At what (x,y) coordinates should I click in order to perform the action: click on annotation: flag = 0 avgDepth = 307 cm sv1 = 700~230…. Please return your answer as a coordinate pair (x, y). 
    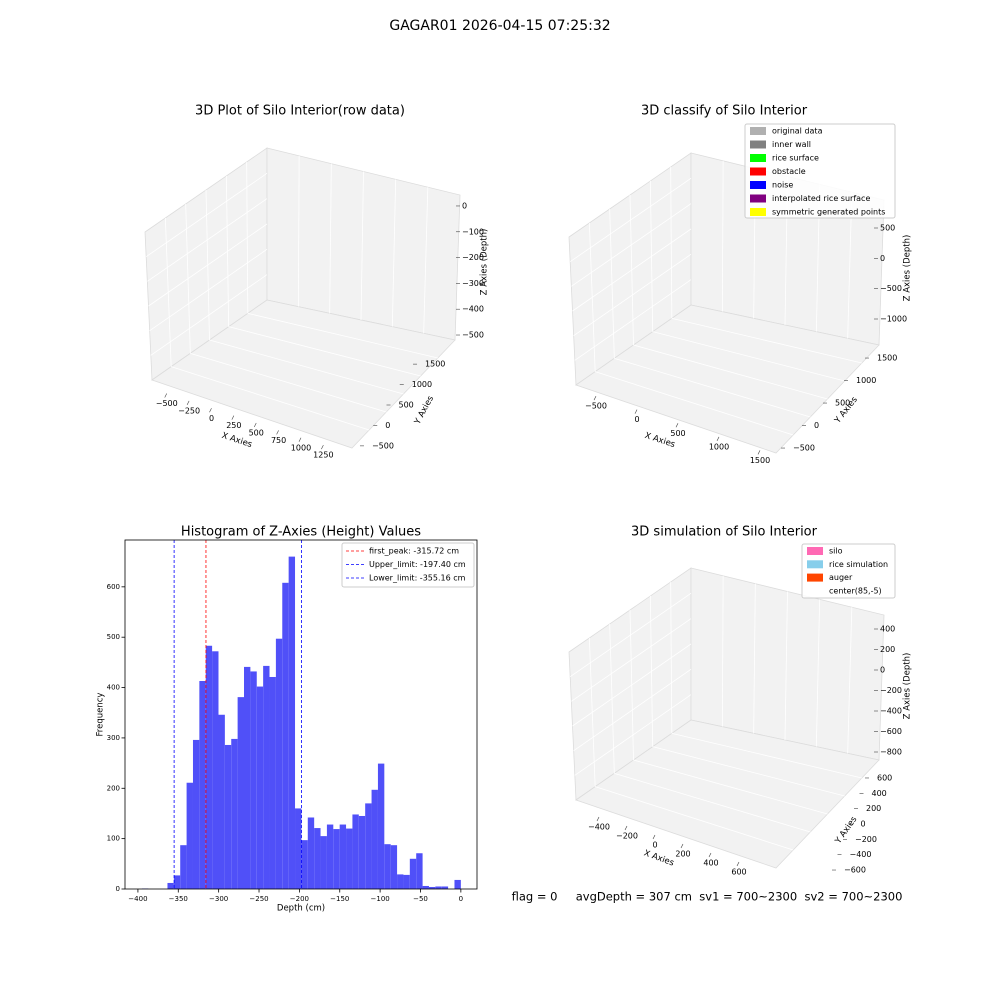
    Looking at the image, I should click on (707, 897).